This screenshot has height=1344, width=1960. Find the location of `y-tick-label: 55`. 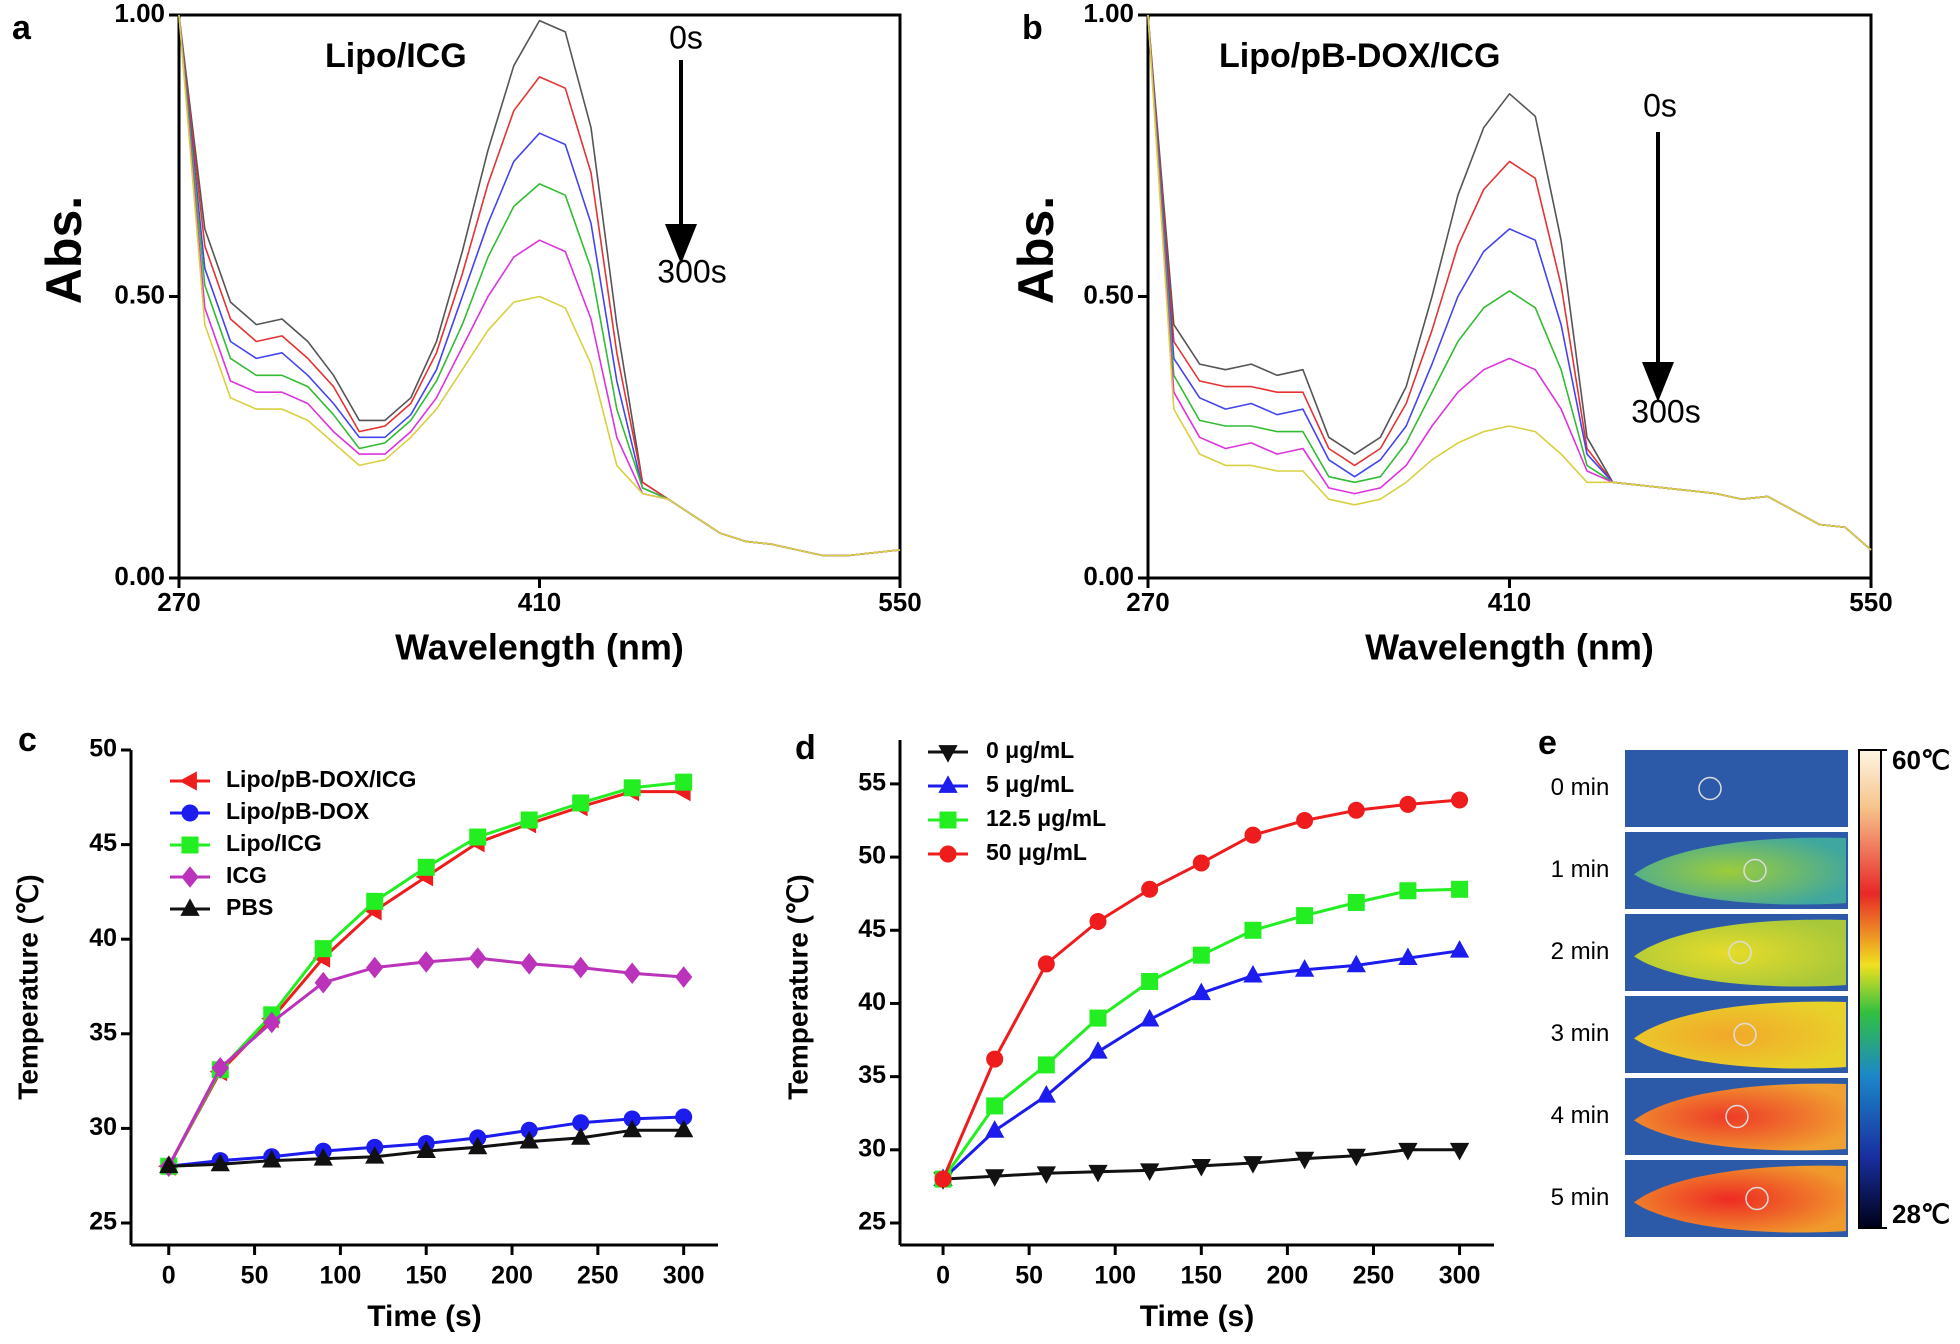

y-tick-label: 55 is located at coordinates (872, 783).